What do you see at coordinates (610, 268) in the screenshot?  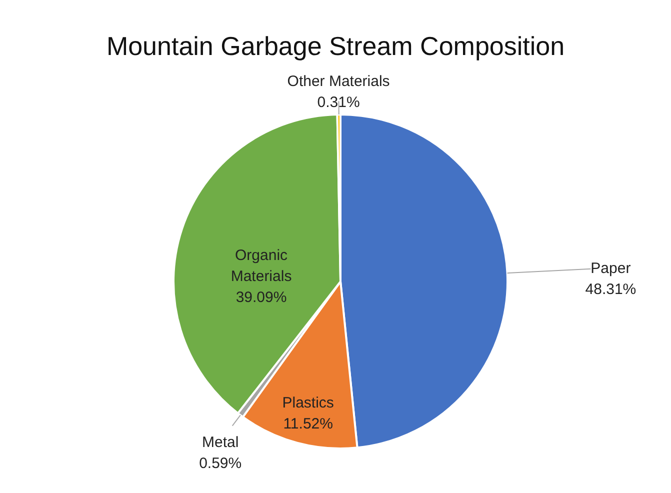 I see `slice-label: Paper` at bounding box center [610, 268].